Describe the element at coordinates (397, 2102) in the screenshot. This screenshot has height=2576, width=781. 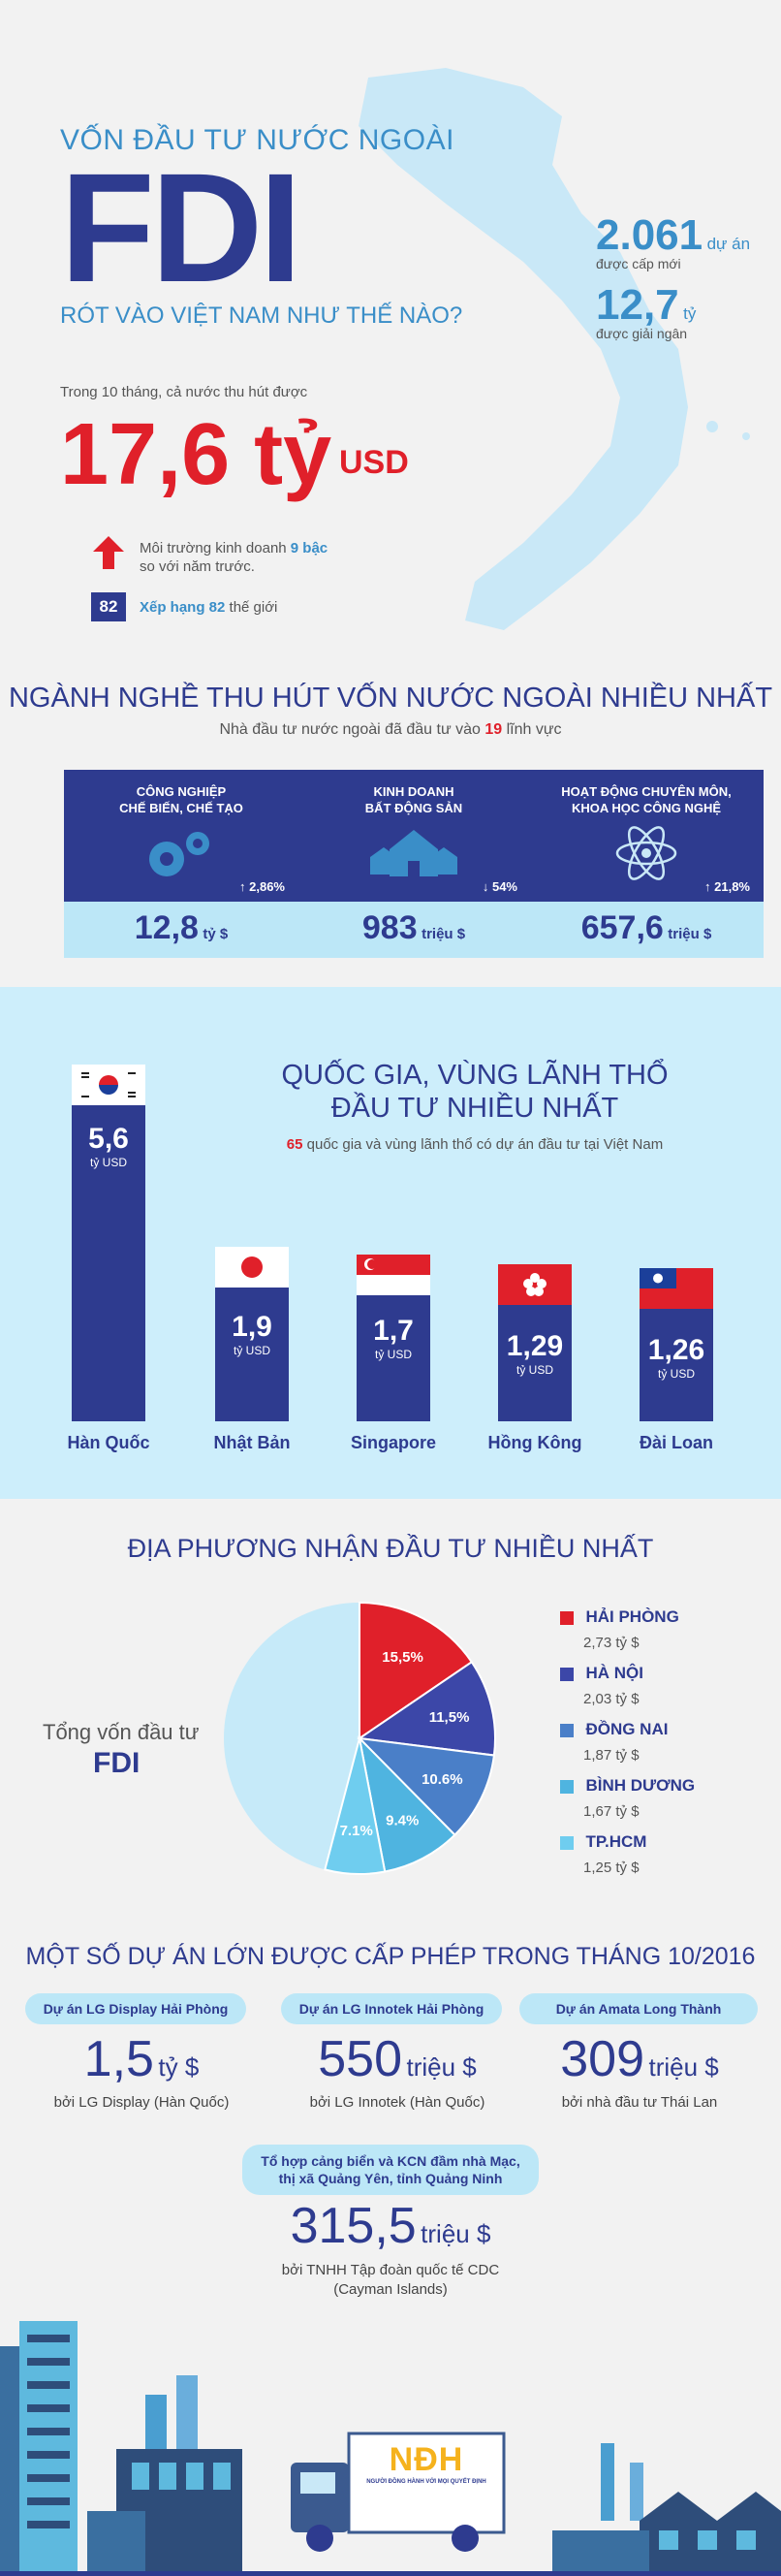
I see `project-investor: bởi LG Innotek (Hàn Quốc)` at that location.